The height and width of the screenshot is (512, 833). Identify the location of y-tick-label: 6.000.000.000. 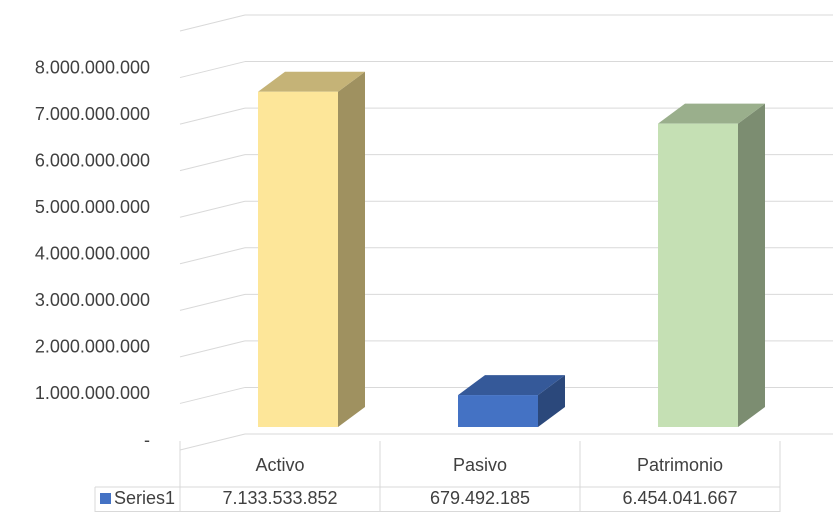
(92, 160).